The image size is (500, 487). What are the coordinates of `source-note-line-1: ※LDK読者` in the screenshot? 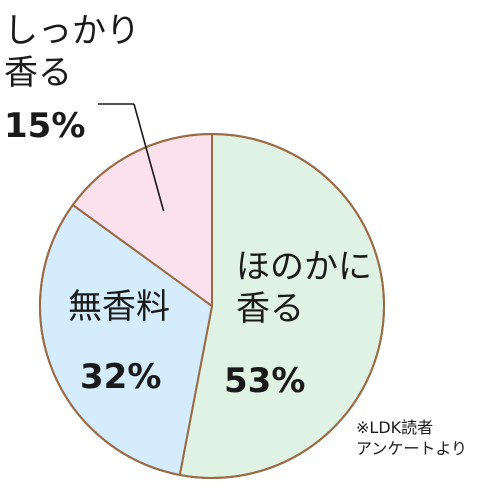 It's located at (395, 427).